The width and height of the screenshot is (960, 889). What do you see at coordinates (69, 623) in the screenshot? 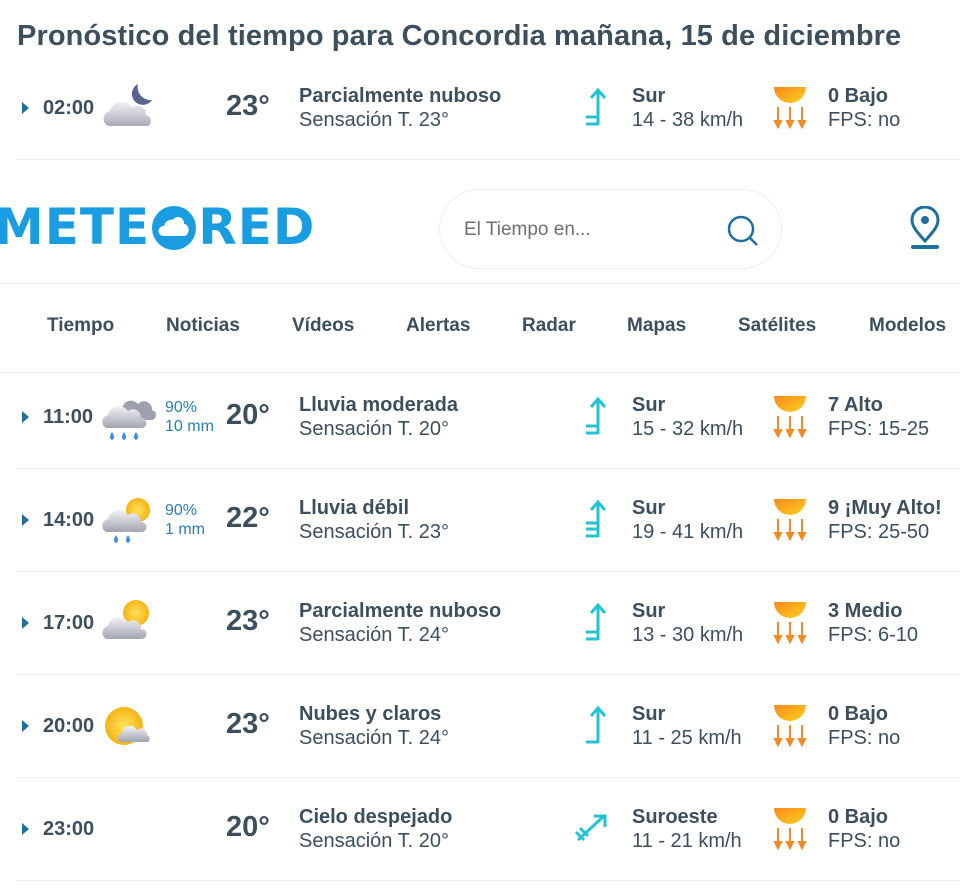
I see `forecast-time: 17:00` at bounding box center [69, 623].